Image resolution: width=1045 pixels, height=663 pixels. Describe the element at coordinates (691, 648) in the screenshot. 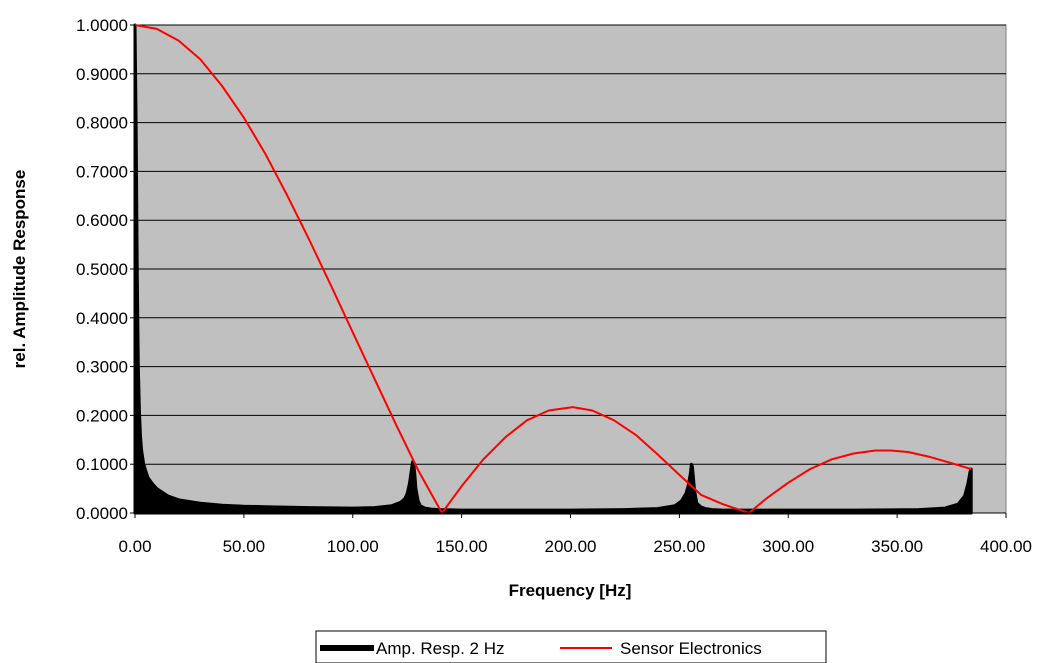

I see `legend-label-sensor: Sensor Electronics` at that location.